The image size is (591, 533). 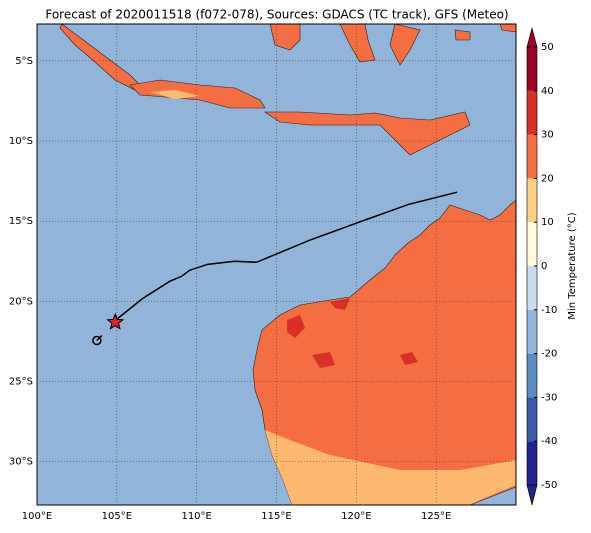 I want to click on colorbar-extend-bottom, so click(x=532, y=495).